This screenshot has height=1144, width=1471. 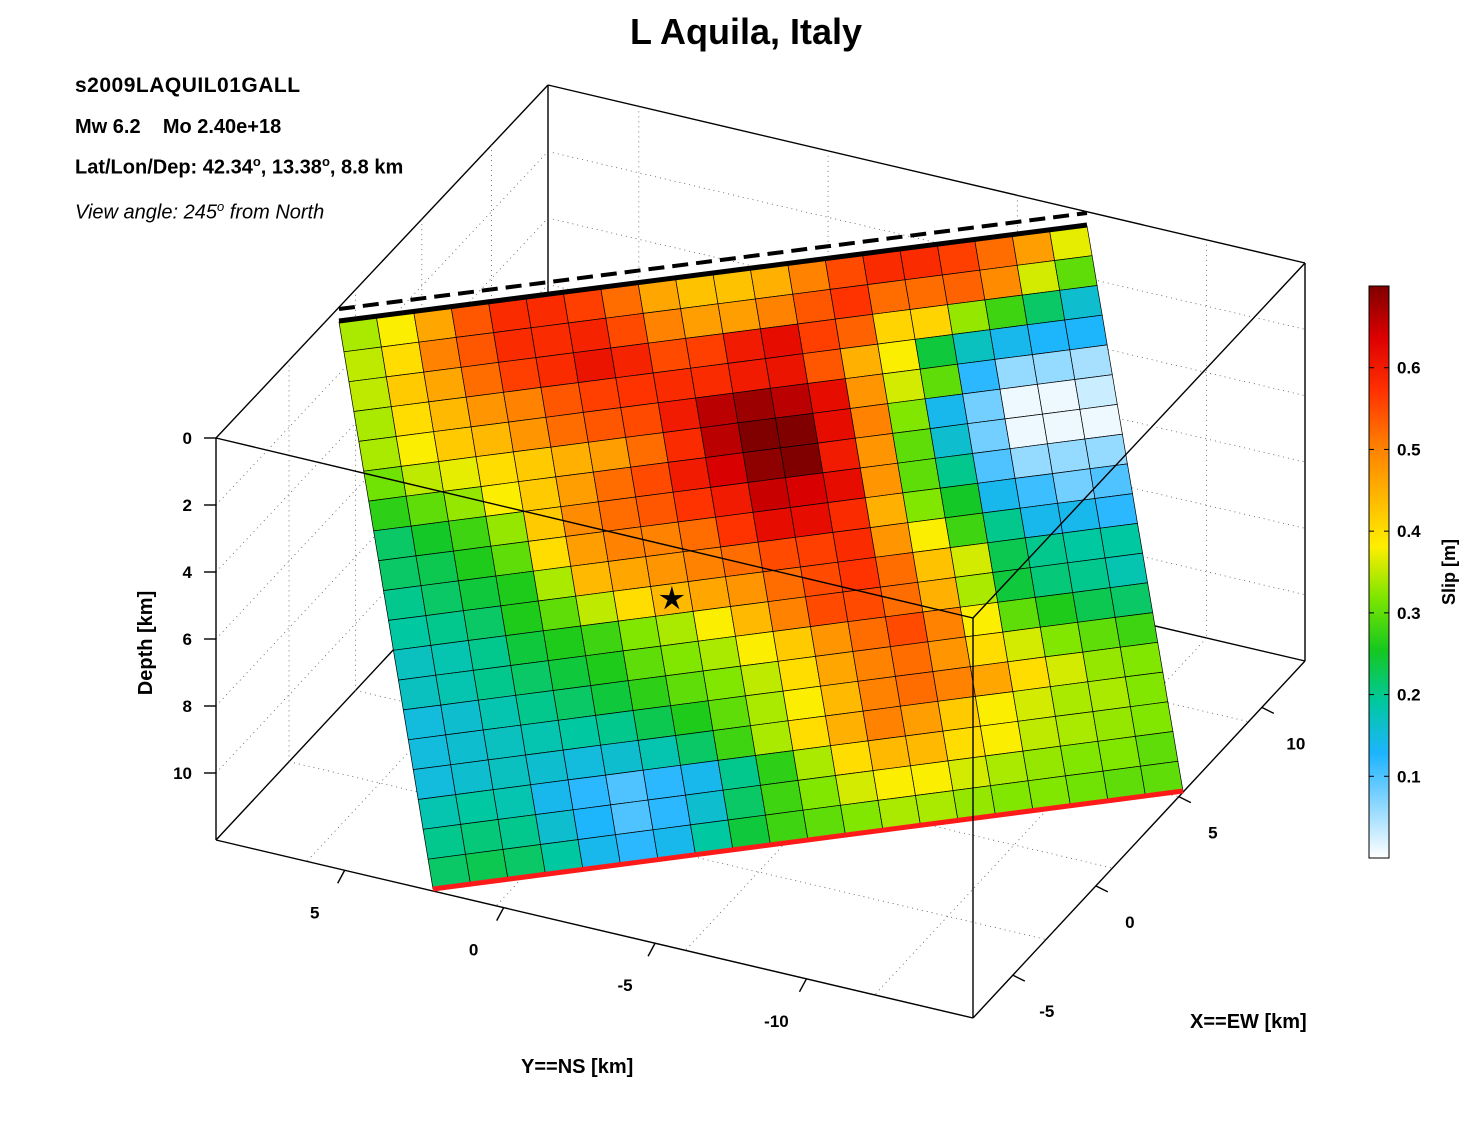 What do you see at coordinates (164, 167) in the screenshot?
I see `hypocenter-lat: Lat/Lon/Dep: 42.34` at bounding box center [164, 167].